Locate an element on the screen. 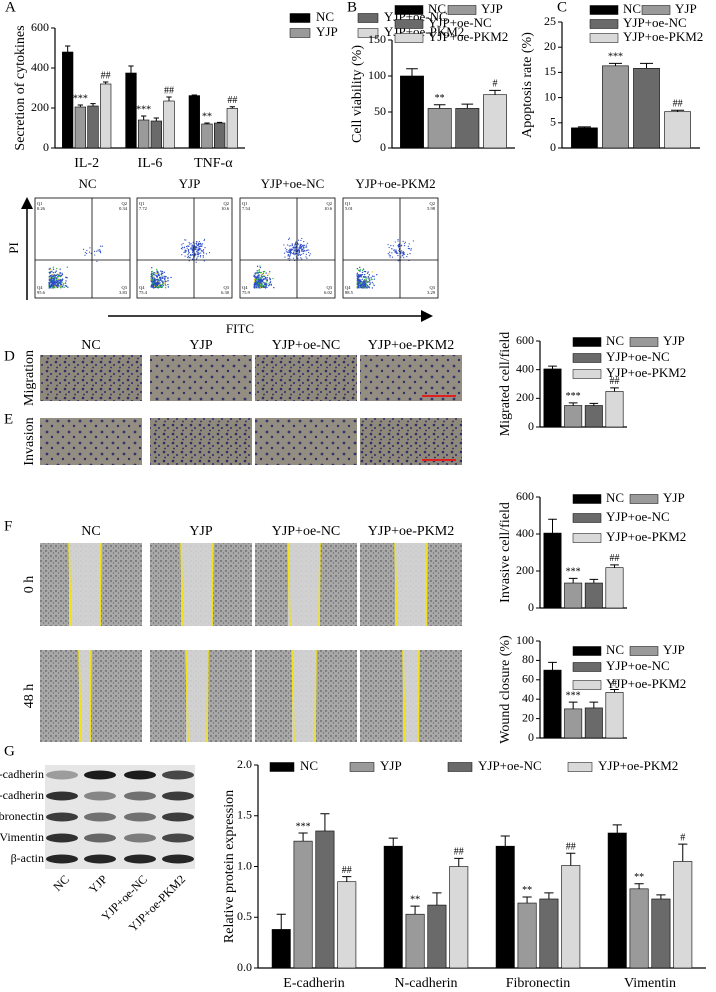 The width and height of the screenshot is (716, 992). wound-gap is located at coordinates (304, 584).